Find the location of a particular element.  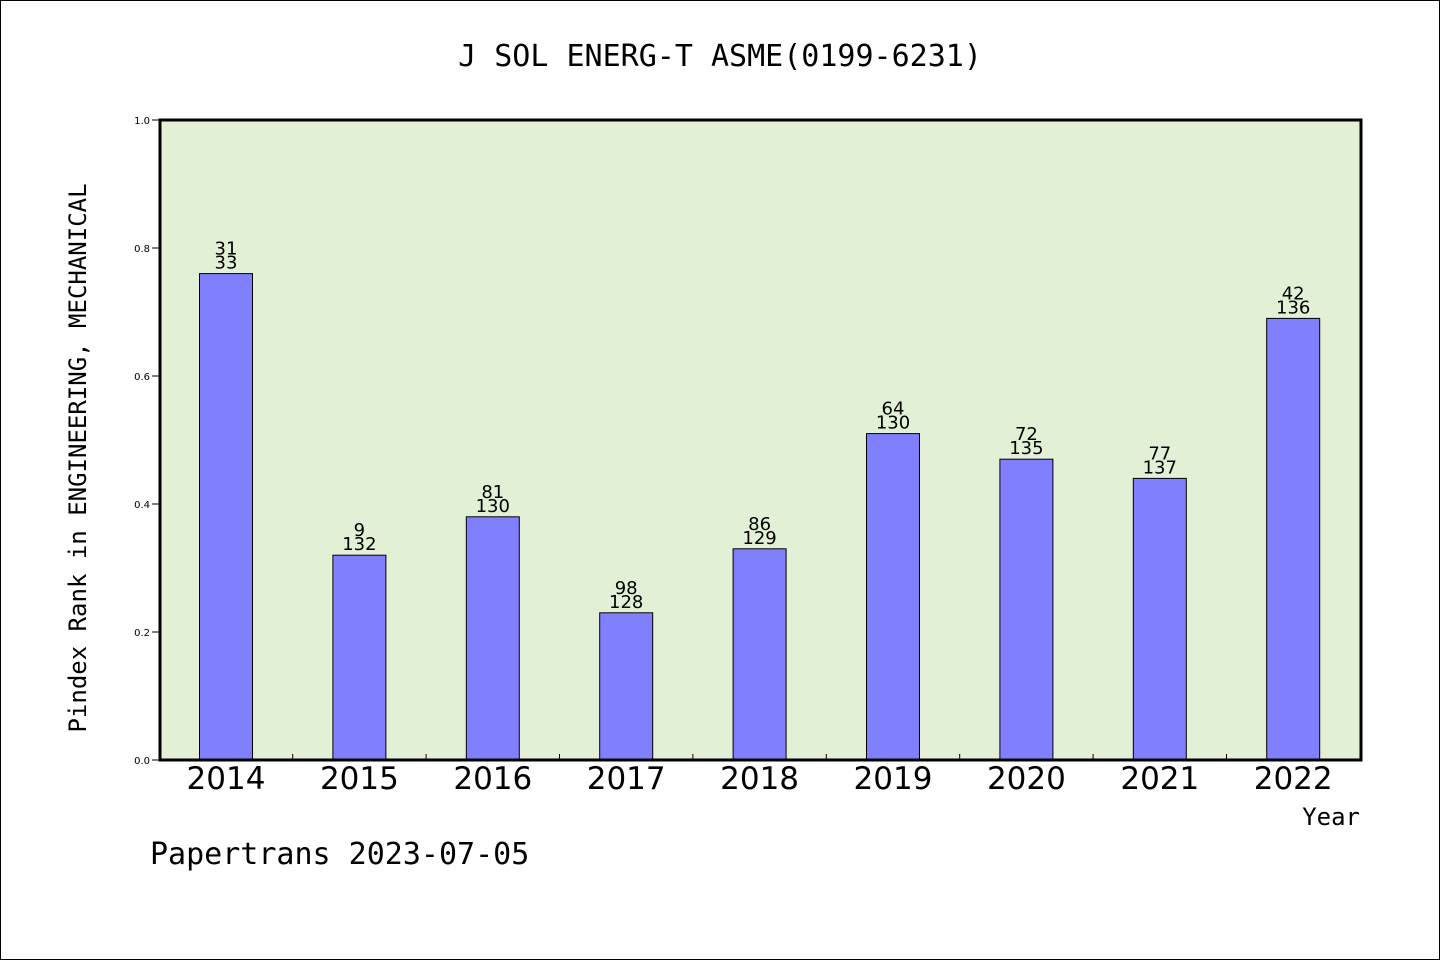

y-tick-label: 1.0 is located at coordinates (142, 121).